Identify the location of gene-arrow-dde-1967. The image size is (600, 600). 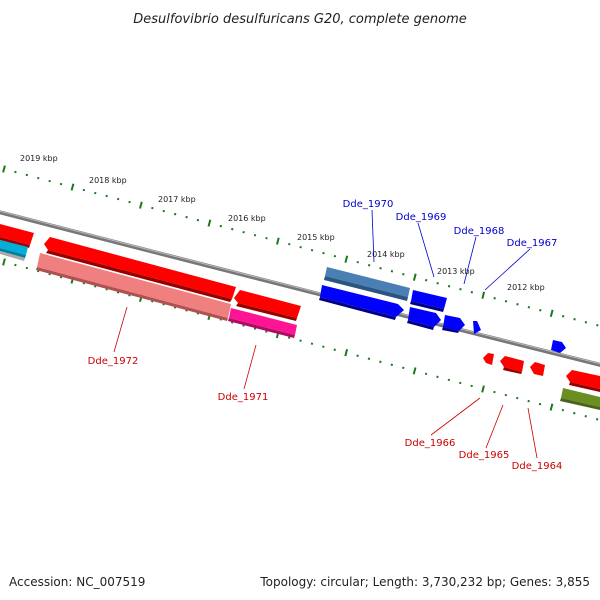
(453, 324).